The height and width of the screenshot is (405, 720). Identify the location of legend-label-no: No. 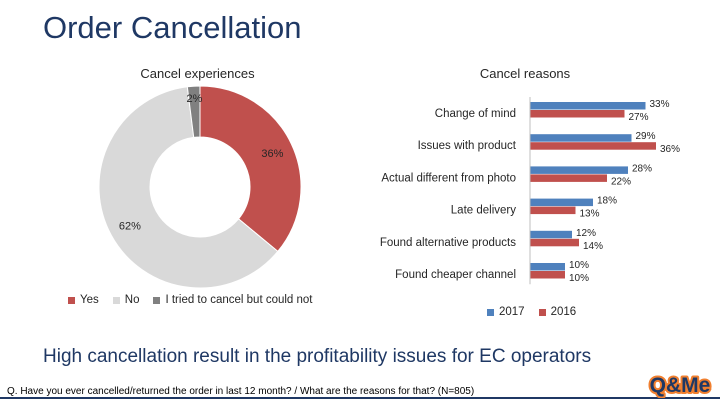
(132, 300).